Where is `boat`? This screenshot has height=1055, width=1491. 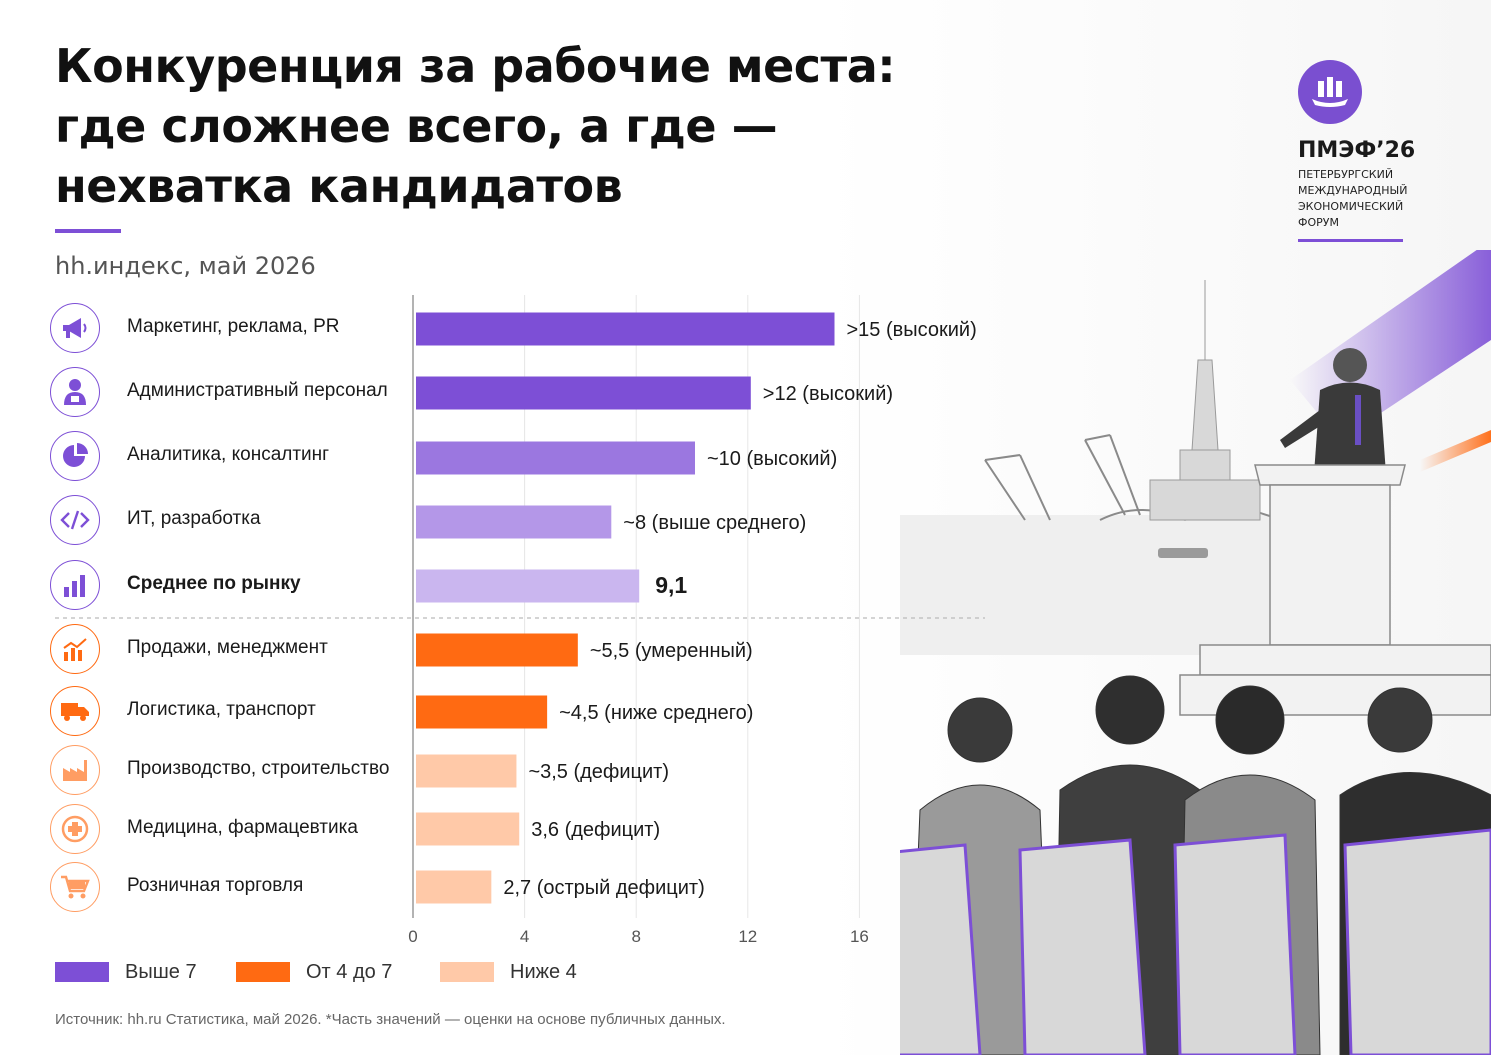 boat is located at coordinates (1183, 553).